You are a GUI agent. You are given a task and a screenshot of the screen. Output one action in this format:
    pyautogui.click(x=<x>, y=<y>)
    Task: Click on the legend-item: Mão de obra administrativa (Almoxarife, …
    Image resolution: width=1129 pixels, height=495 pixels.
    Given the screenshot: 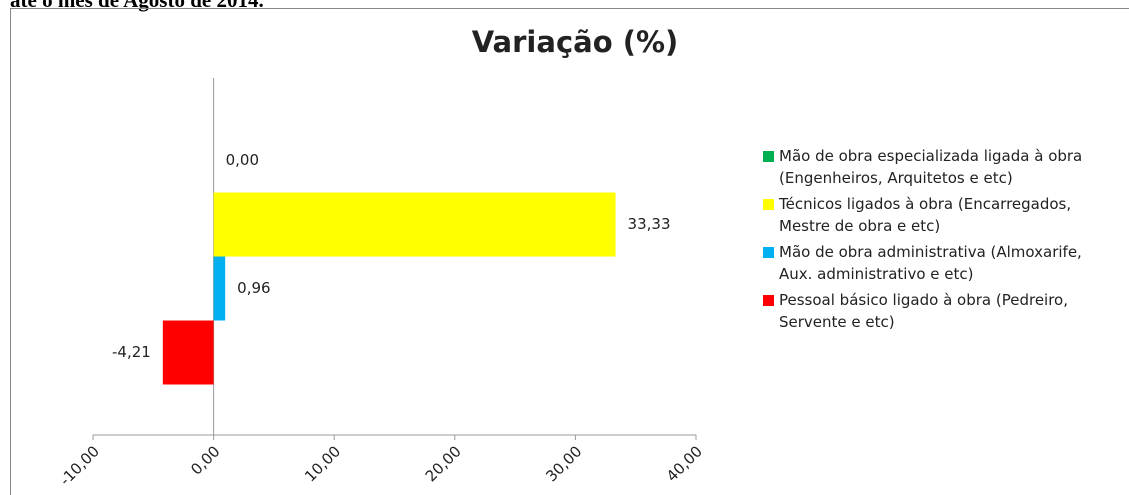 What is the action you would take?
    pyautogui.click(x=938, y=263)
    